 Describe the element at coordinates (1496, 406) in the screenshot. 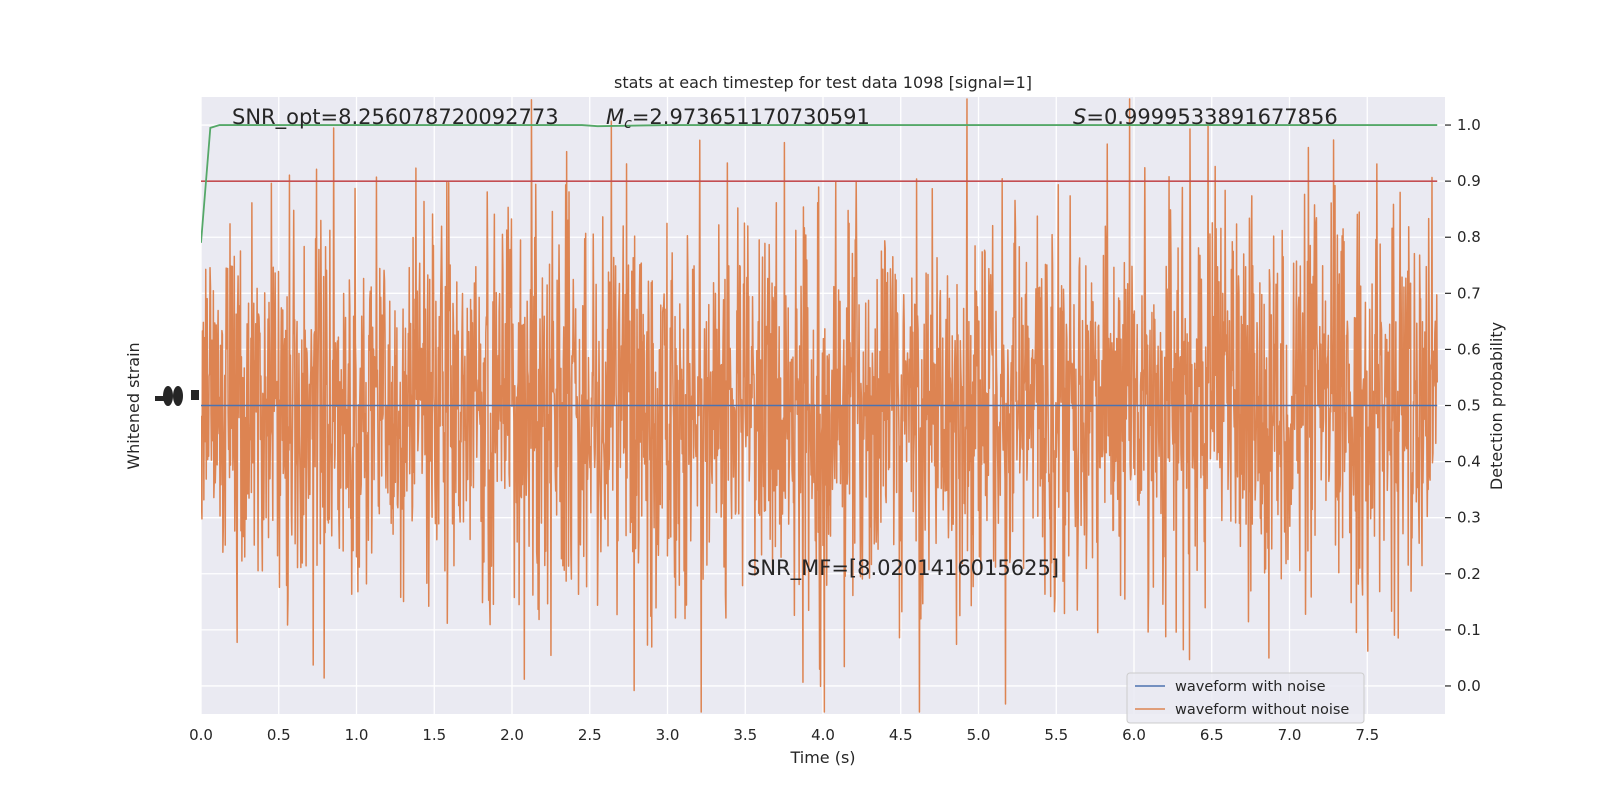

I see `y-axis-right-label: Detection probability` at that location.